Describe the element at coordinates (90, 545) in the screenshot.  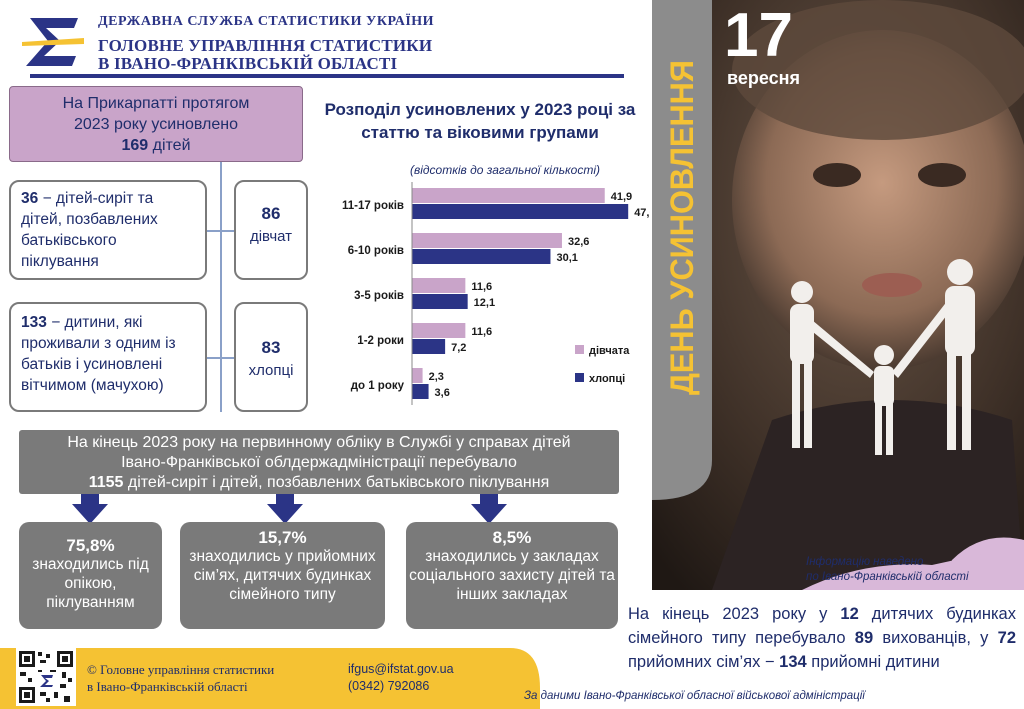
I see `box-percent: 75,8%` at that location.